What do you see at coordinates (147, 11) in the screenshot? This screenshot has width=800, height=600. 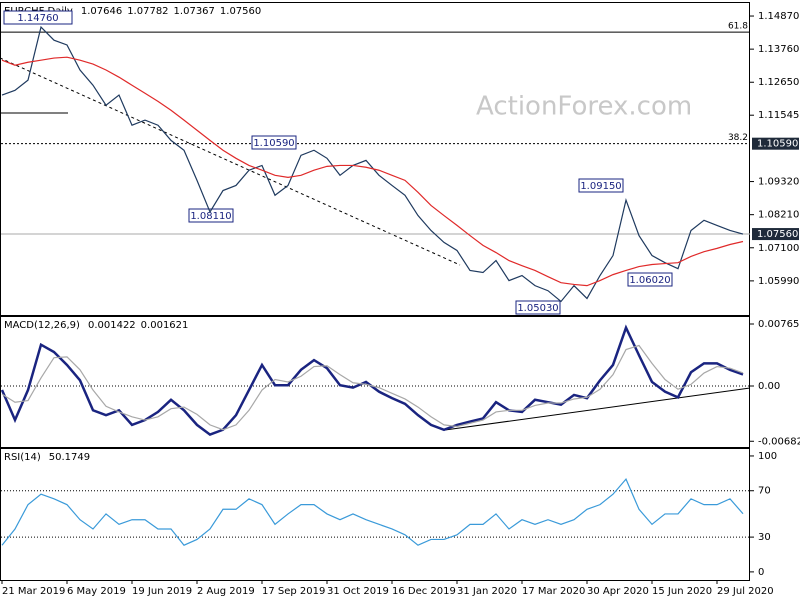 I see `readout: 1.07782` at bounding box center [147, 11].